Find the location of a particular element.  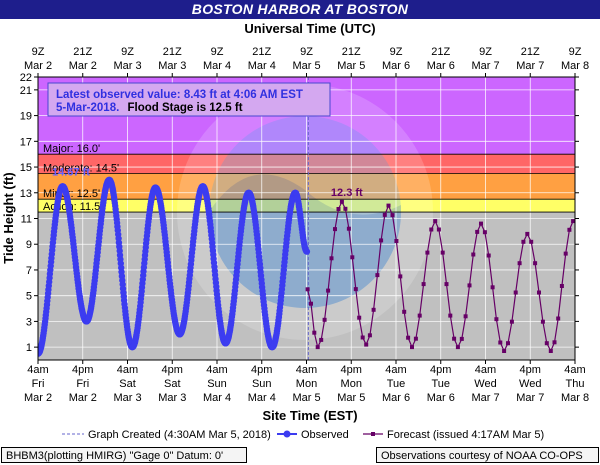

y-tick-label: 22 is located at coordinates (26, 78).